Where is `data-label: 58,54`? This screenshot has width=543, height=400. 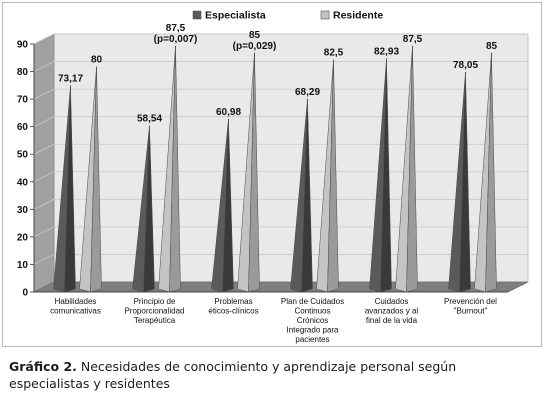
data-label: 58,54 is located at coordinates (149, 119).